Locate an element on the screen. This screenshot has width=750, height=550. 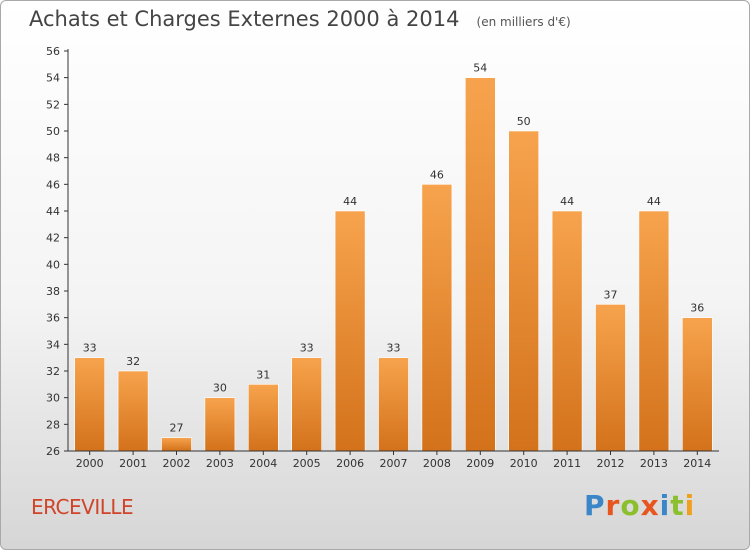
x-tick-label: 2014 is located at coordinates (697, 463).